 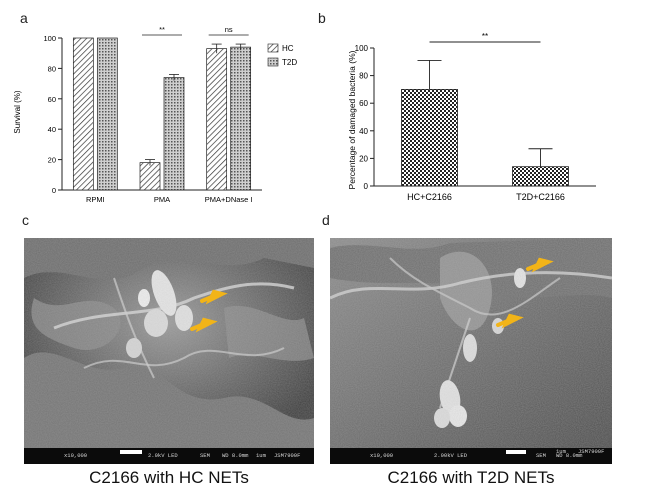 What do you see at coordinates (451, 455) in the screenshot?
I see `sem-kv-d: 2.00kV LED` at bounding box center [451, 455].